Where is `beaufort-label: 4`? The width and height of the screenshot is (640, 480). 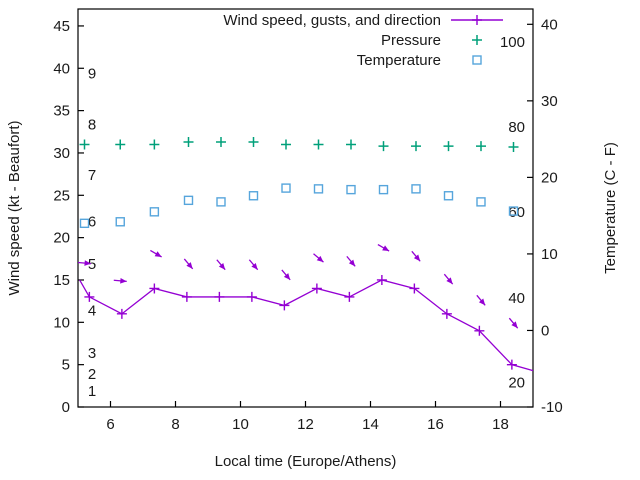
beaufort-label: 4 is located at coordinates (92, 311).